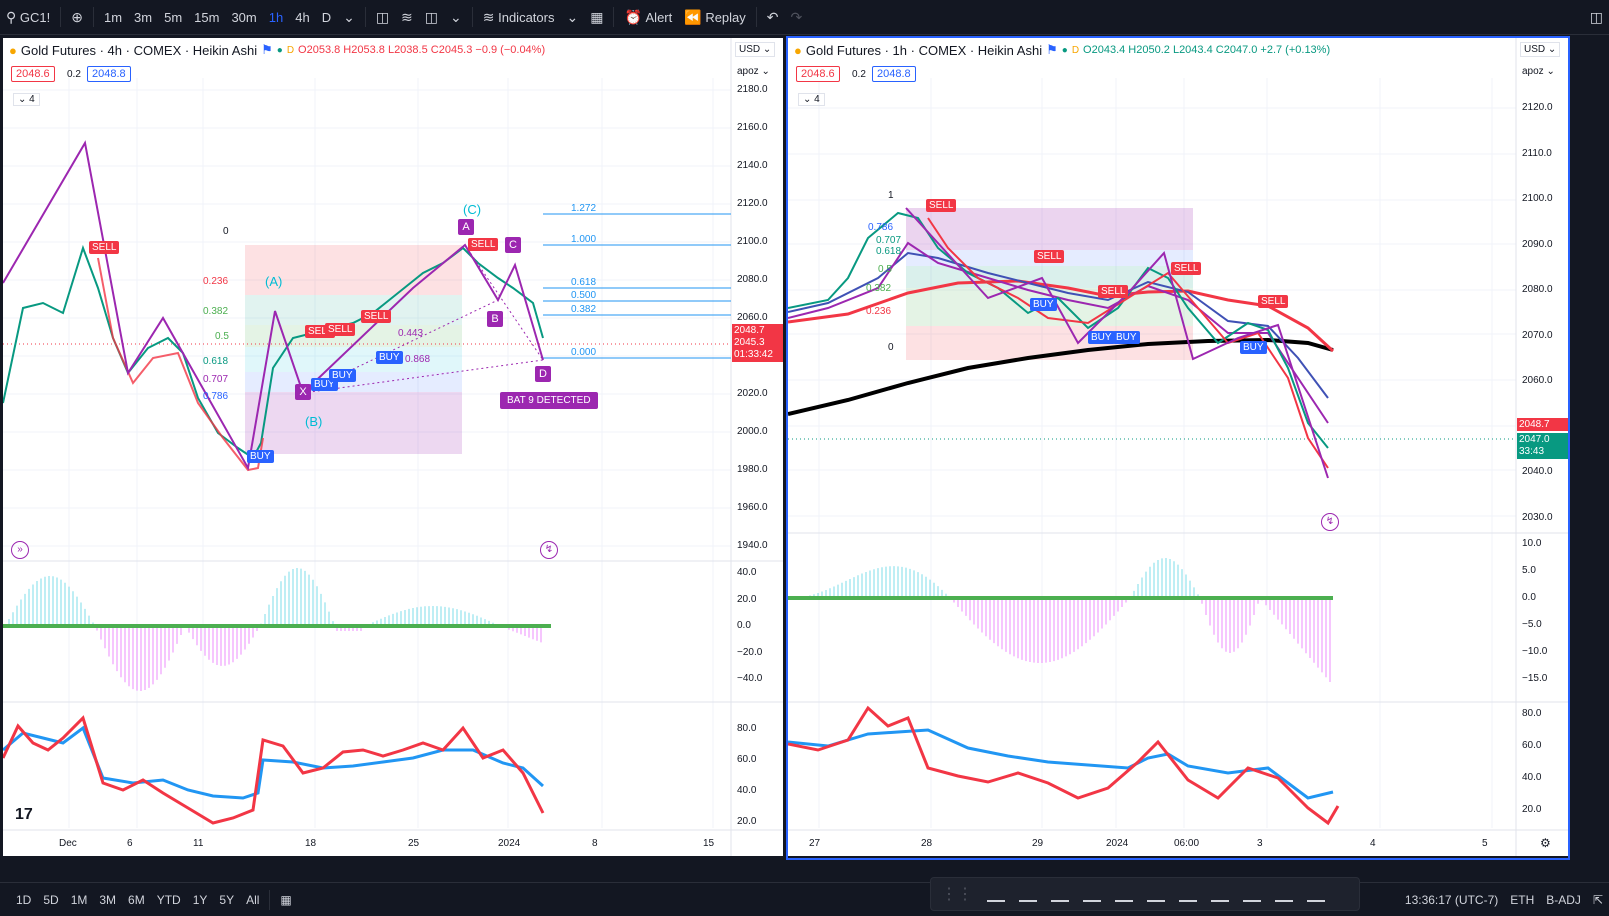 The width and height of the screenshot is (1609, 916). What do you see at coordinates (715, 17) in the screenshot?
I see `replay-button: ⏪ Replay` at bounding box center [715, 17].